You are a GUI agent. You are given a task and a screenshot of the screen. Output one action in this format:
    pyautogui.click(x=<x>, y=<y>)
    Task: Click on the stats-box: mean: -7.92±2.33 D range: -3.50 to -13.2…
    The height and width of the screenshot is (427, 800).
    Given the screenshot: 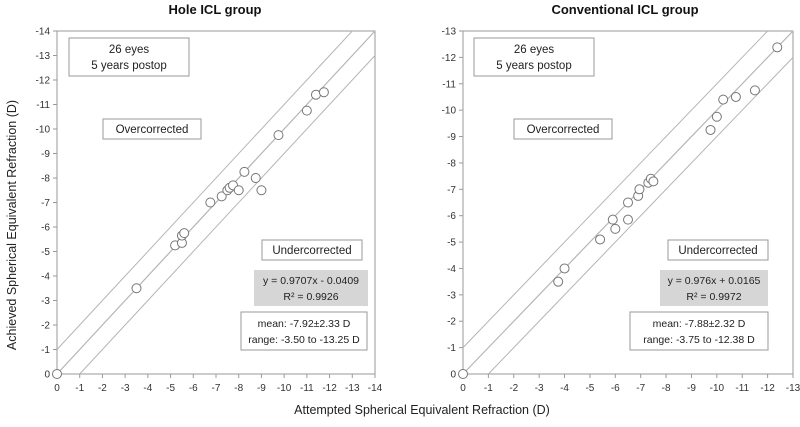 What is the action you would take?
    pyautogui.click(x=304, y=331)
    